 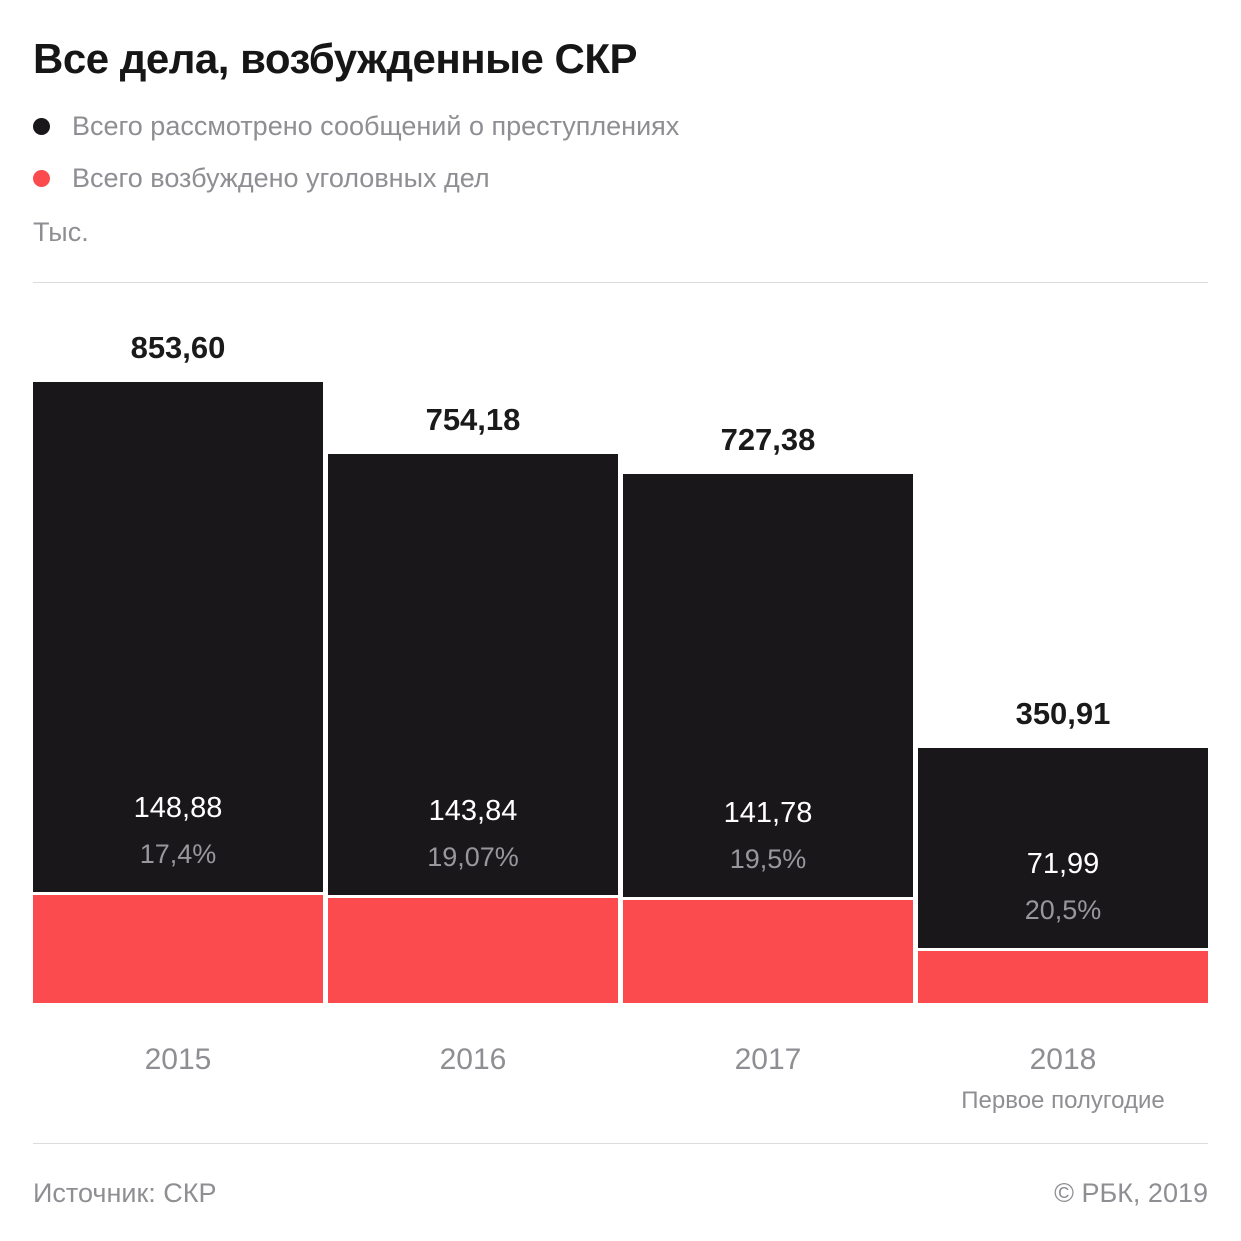 What do you see at coordinates (1063, 864) in the screenshot?
I see `bar-cases-label: 71,99` at bounding box center [1063, 864].